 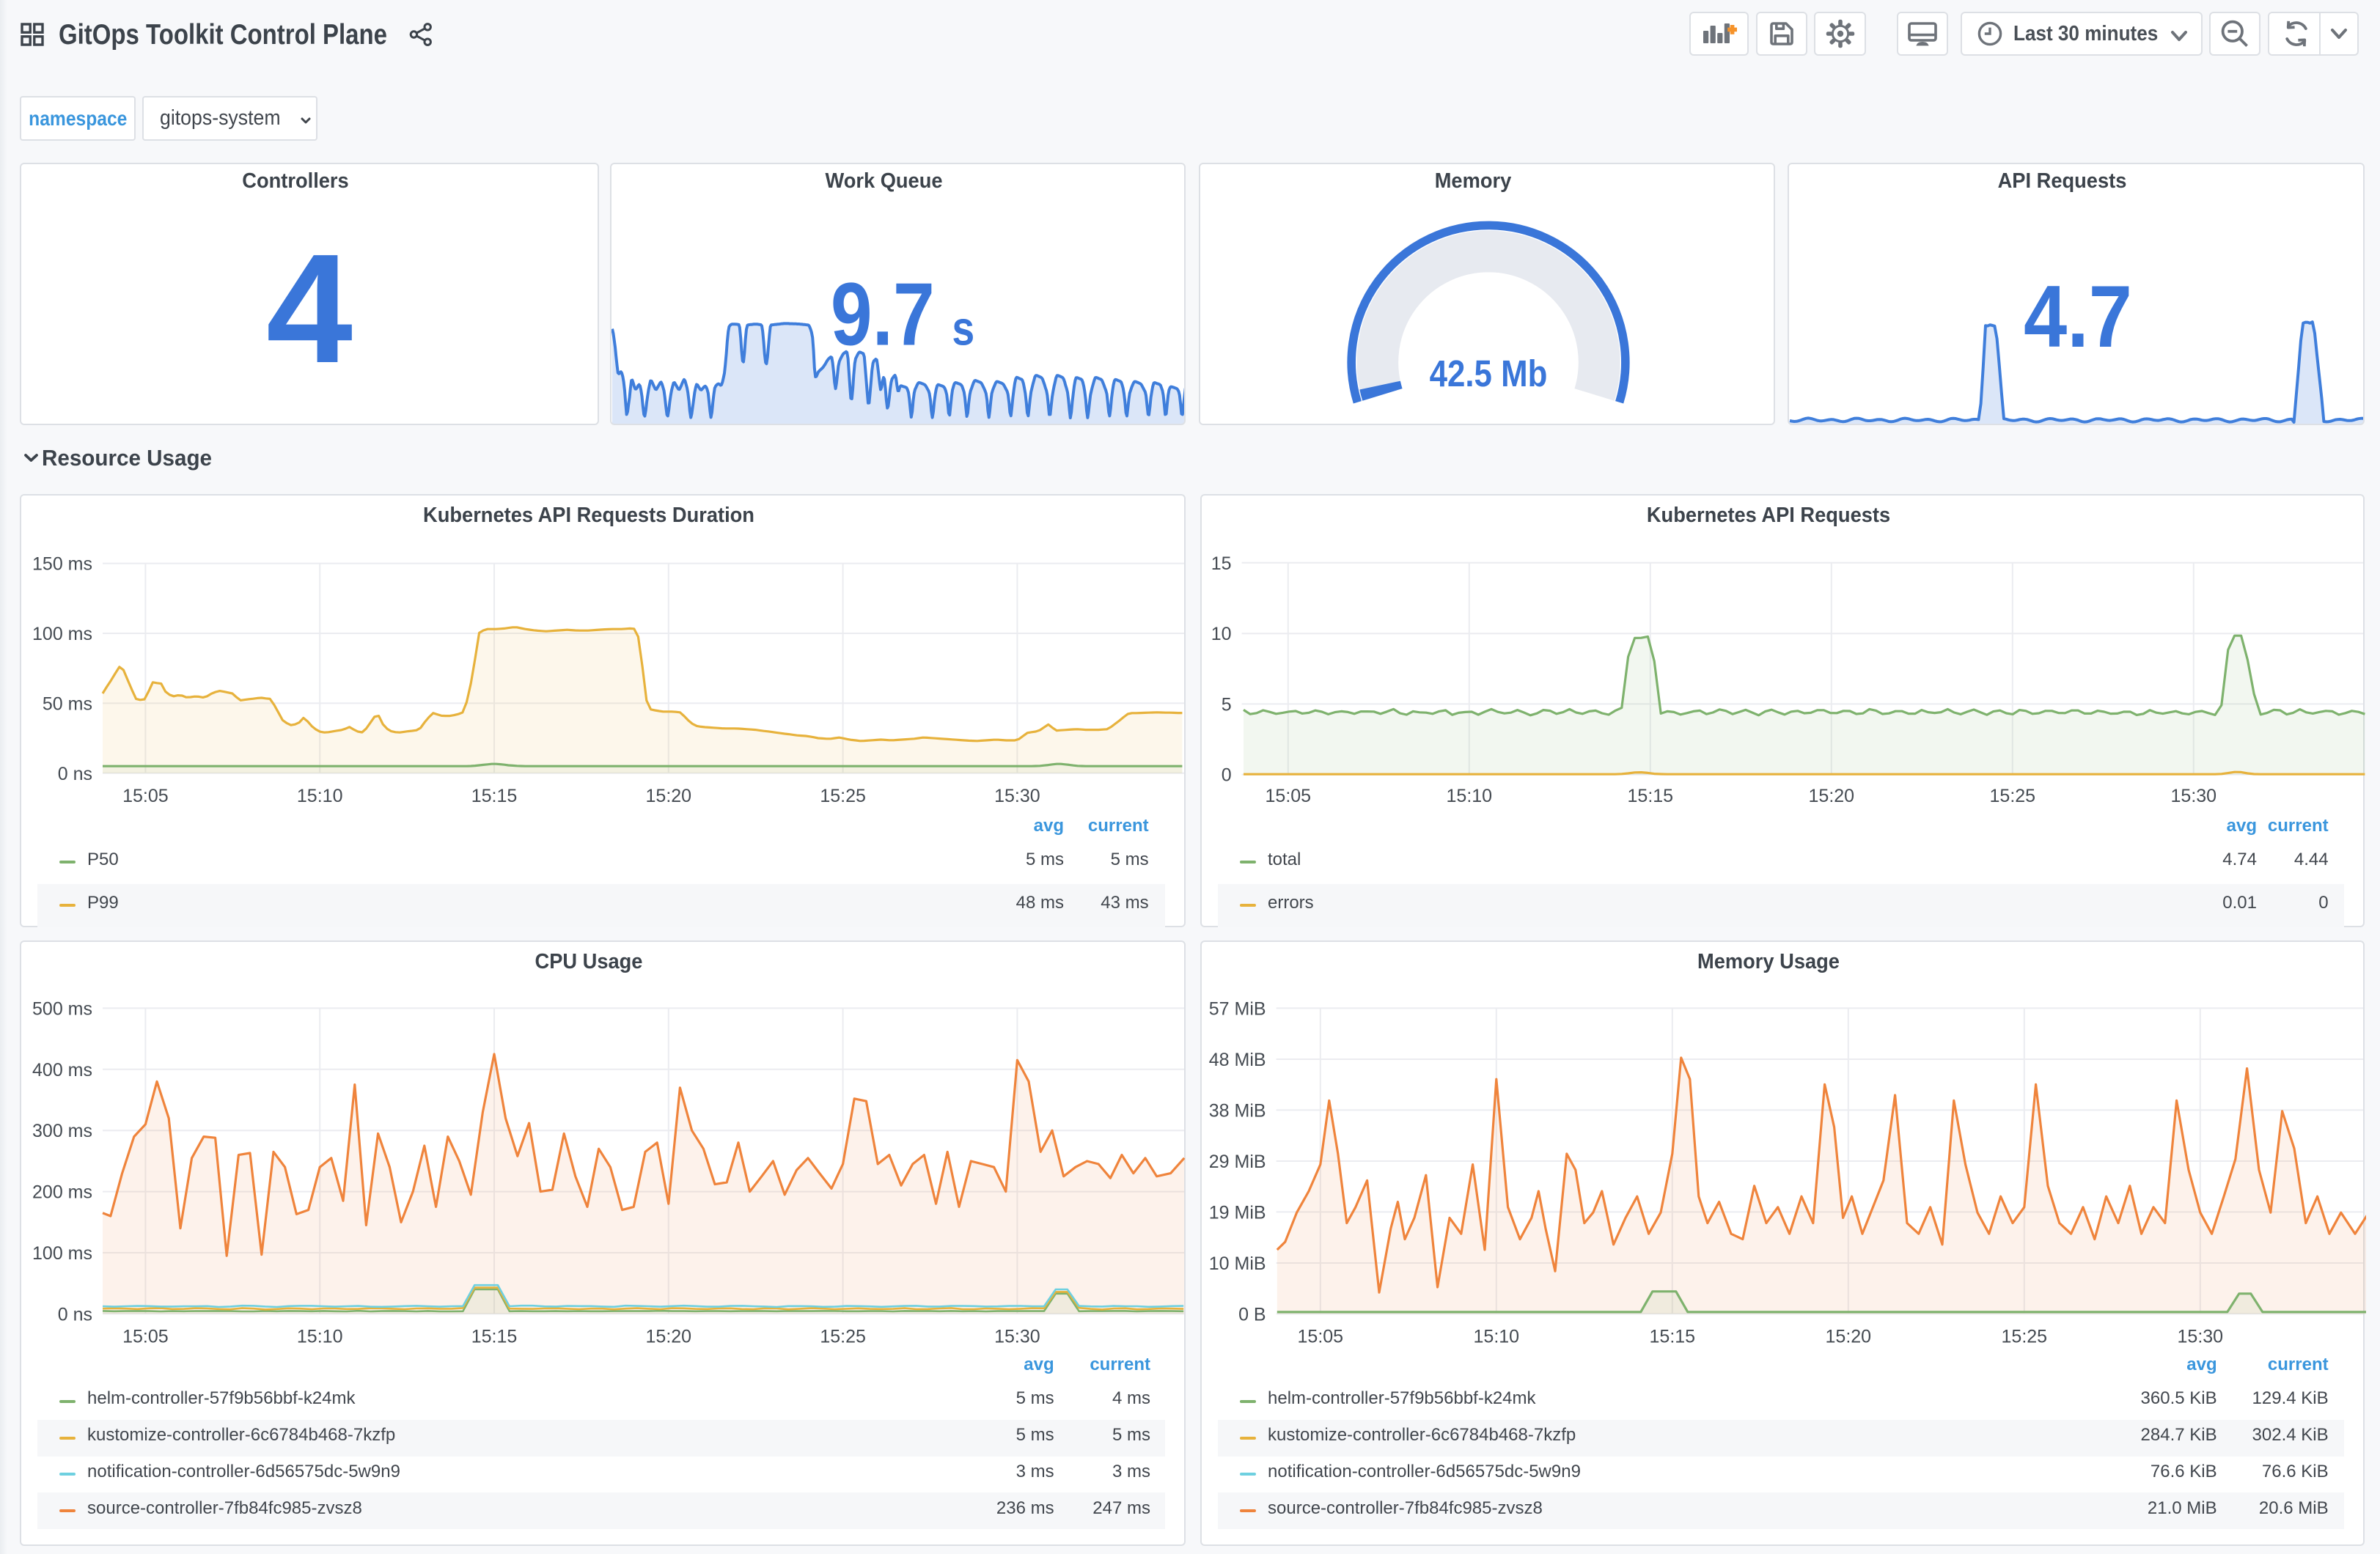 I want to click on svg-text: 50 ms, so click(x=68, y=703).